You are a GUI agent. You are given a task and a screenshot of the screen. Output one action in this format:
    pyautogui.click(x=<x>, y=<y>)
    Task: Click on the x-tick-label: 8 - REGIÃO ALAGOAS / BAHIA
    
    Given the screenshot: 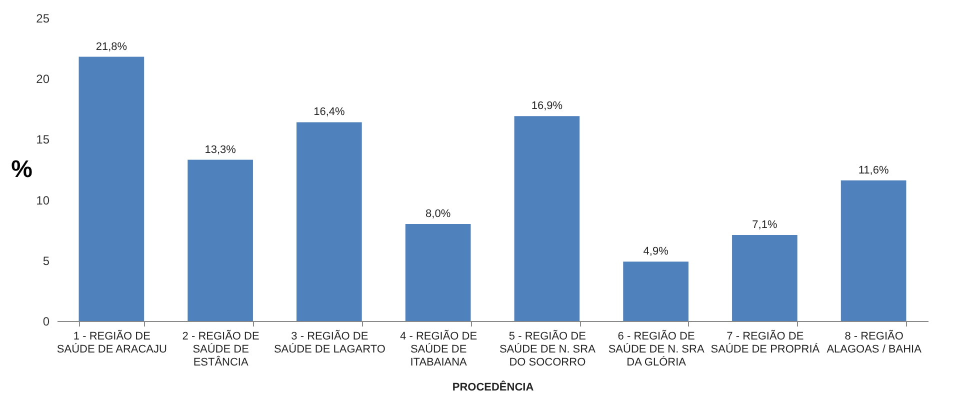 What is the action you would take?
    pyautogui.click(x=874, y=343)
    